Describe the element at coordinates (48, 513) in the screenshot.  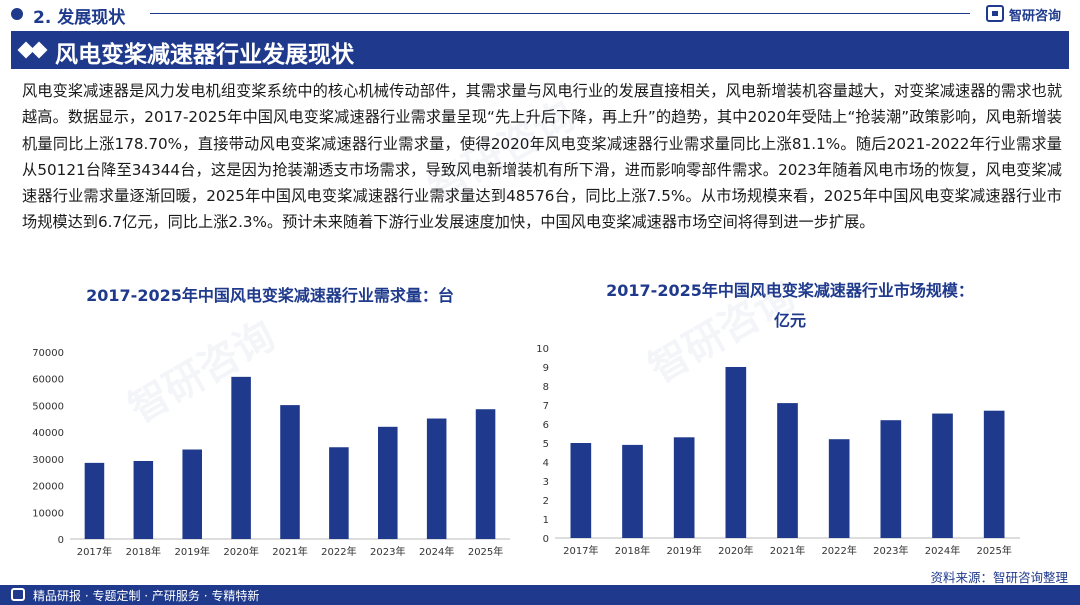
I see `y-tick-label: 10000` at that location.